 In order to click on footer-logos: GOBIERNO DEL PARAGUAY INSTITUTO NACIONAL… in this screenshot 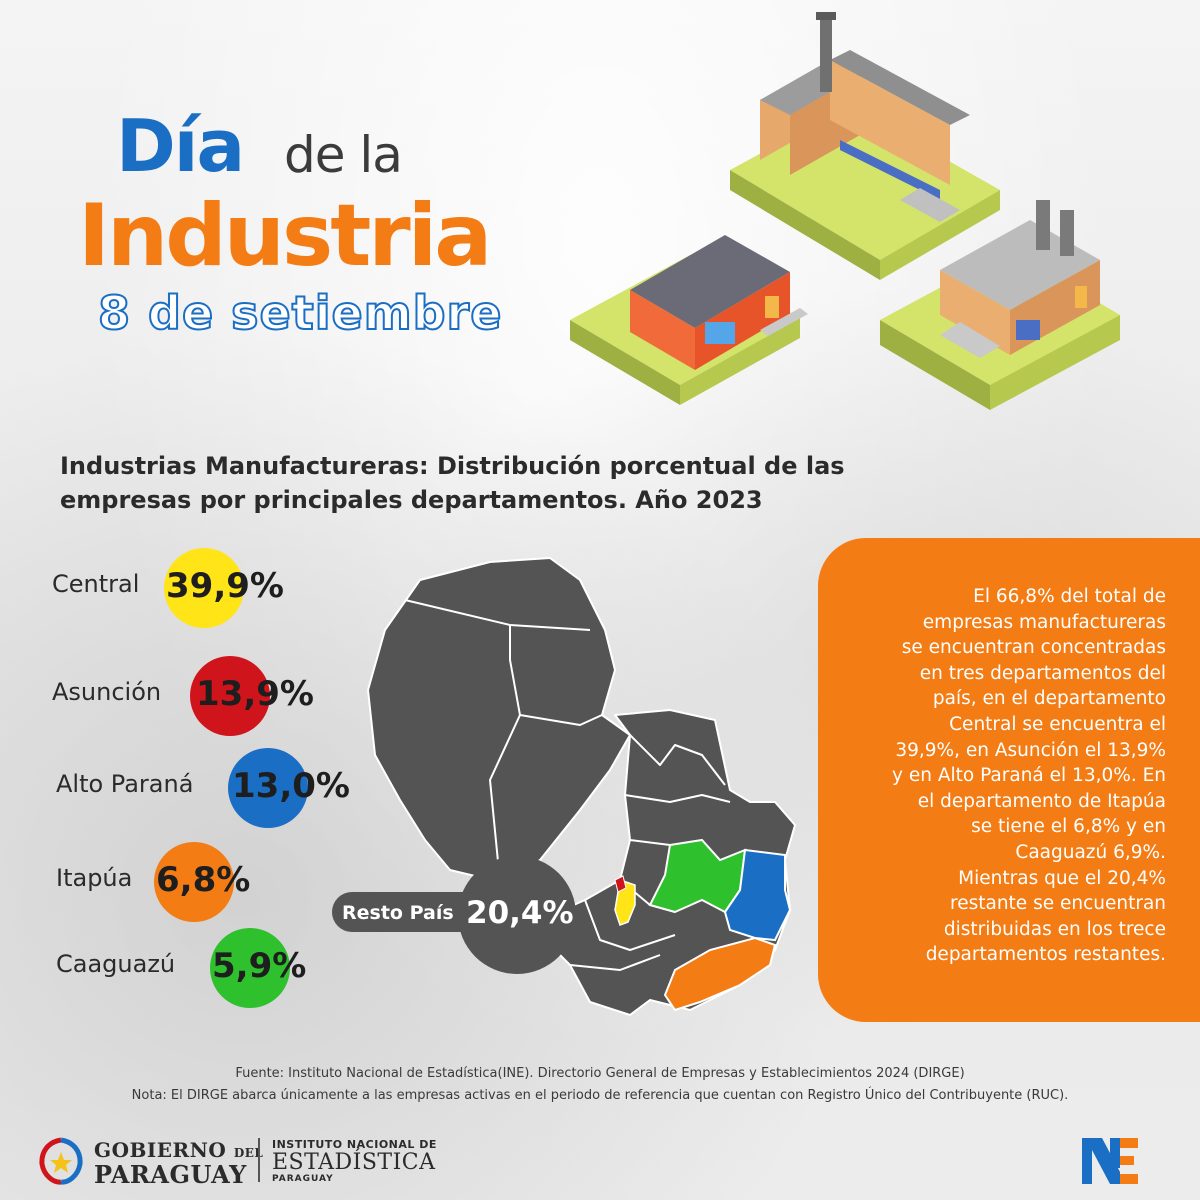, I will do `click(246, 1160)`.